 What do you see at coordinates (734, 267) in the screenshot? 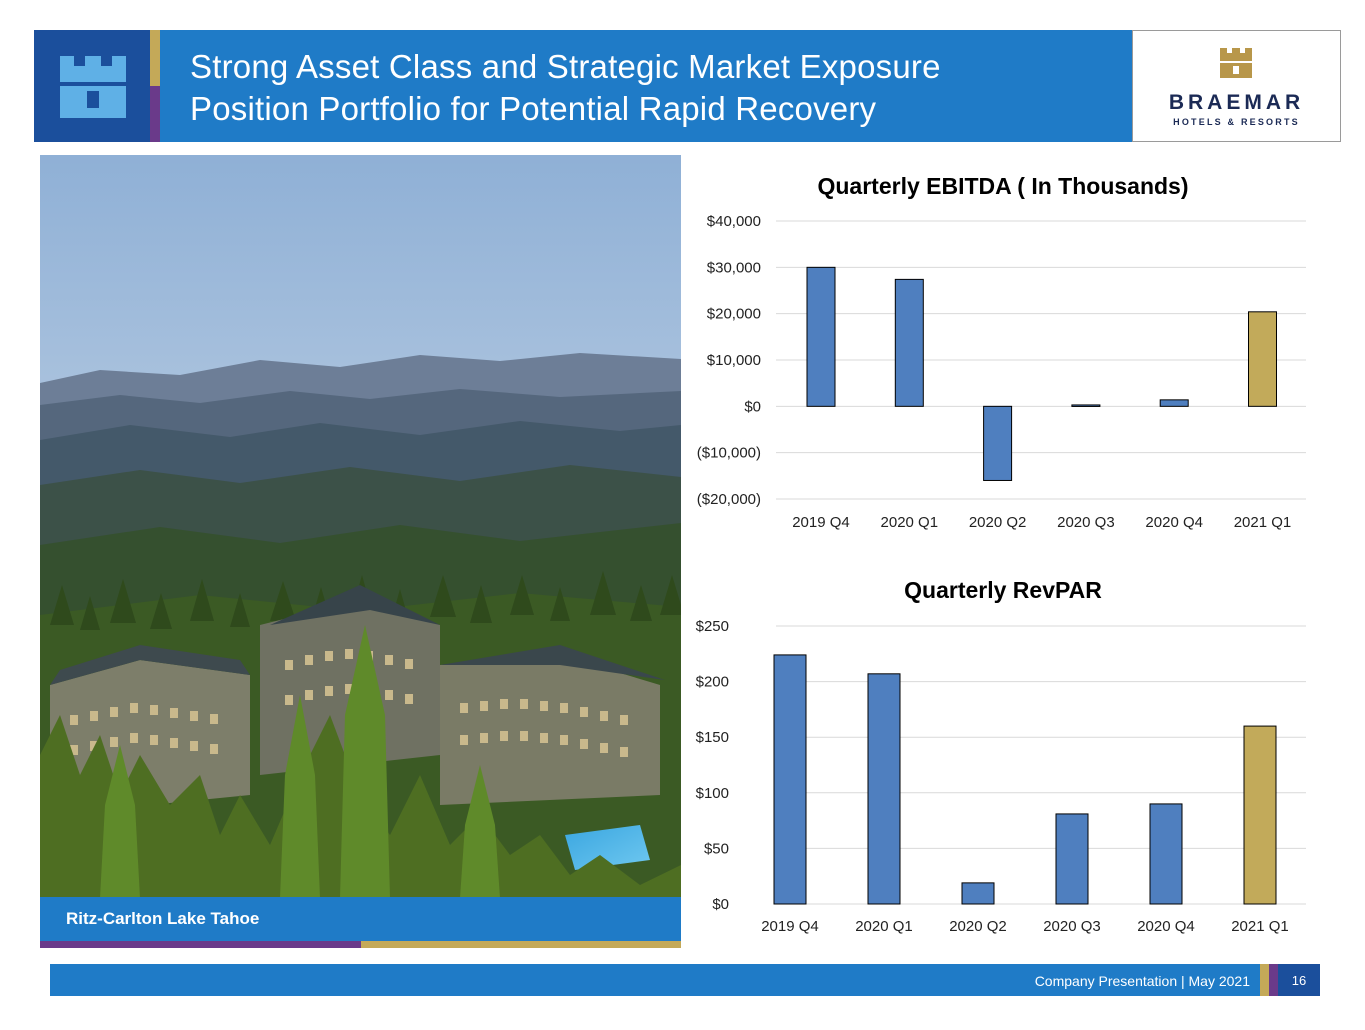
I see `y-tick-label: $30,000` at bounding box center [734, 267].